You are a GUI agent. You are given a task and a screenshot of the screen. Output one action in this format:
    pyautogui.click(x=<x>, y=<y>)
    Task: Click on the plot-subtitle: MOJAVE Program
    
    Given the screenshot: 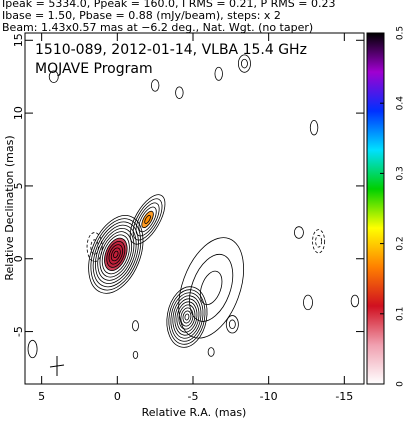 What is the action you would take?
    pyautogui.click(x=94, y=69)
    